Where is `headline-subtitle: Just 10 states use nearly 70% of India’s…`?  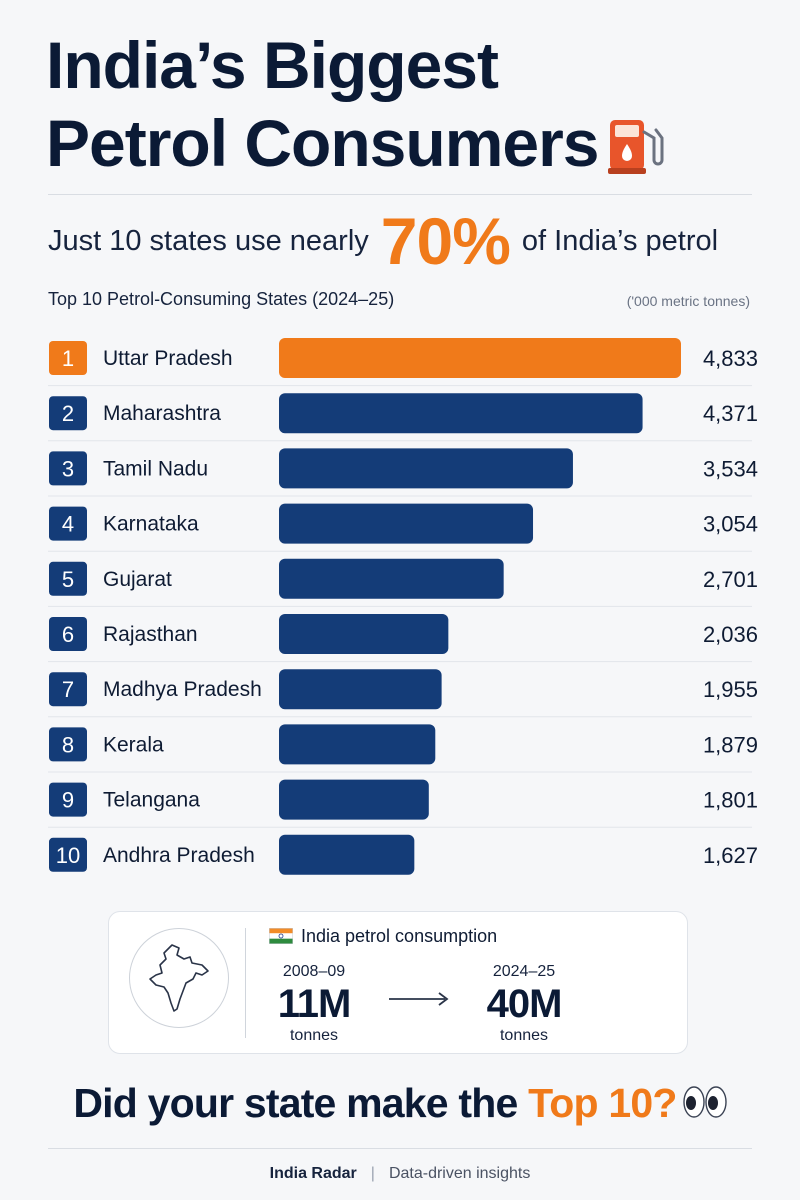
headline-subtitle: Just 10 states use nearly 70% of India’s… is located at coordinates (408, 241).